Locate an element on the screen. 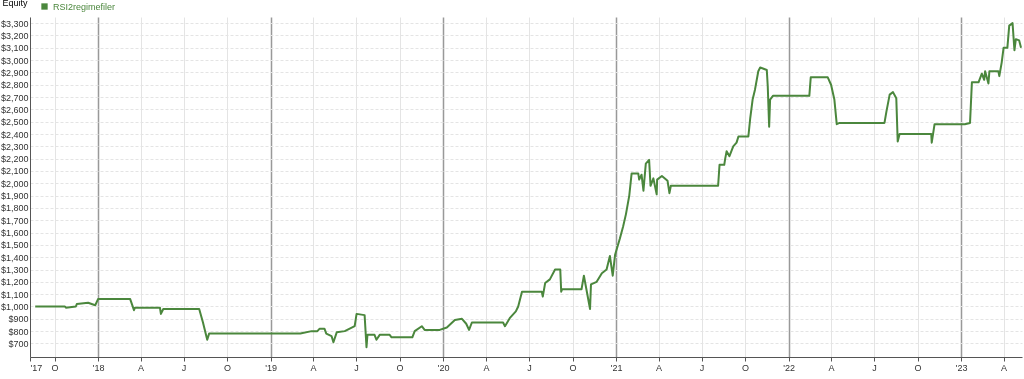 The width and height of the screenshot is (1024, 379). y-tick-label: $3,000 is located at coordinates (14, 60).